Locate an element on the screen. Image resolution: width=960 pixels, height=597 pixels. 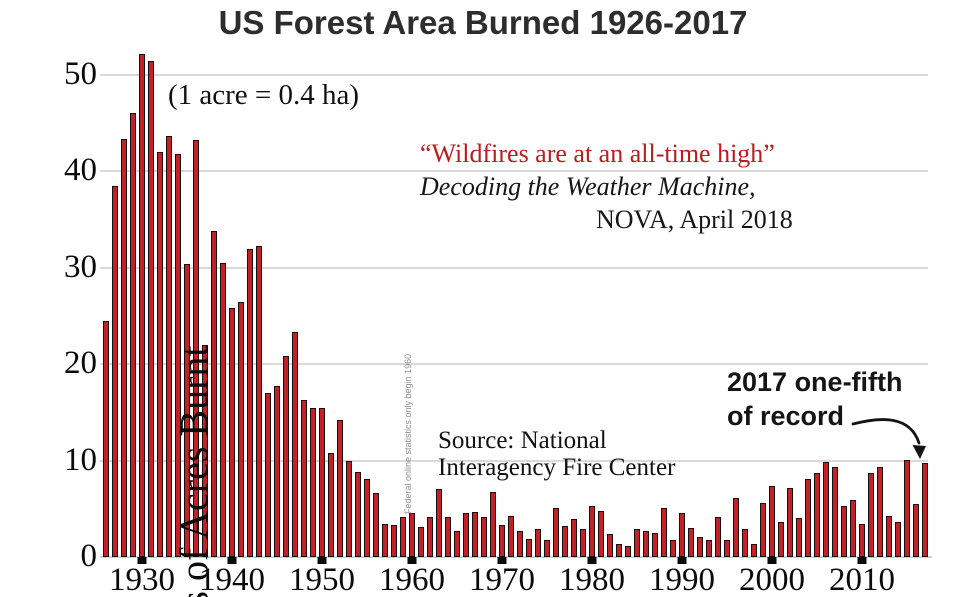
bar-1974 is located at coordinates (538, 543).